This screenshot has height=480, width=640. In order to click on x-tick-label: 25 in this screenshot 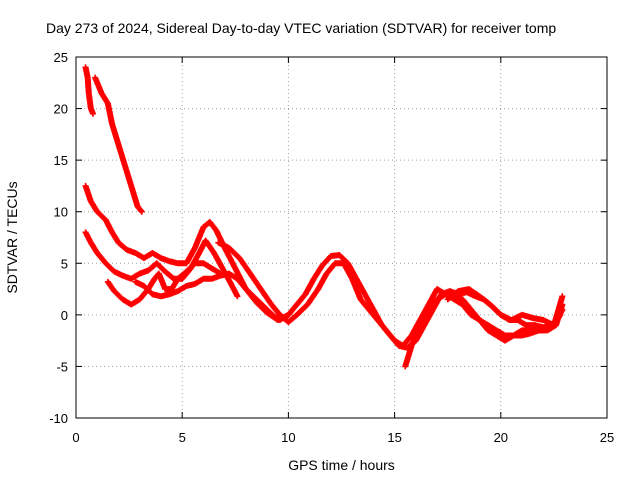, I will do `click(607, 437)`.